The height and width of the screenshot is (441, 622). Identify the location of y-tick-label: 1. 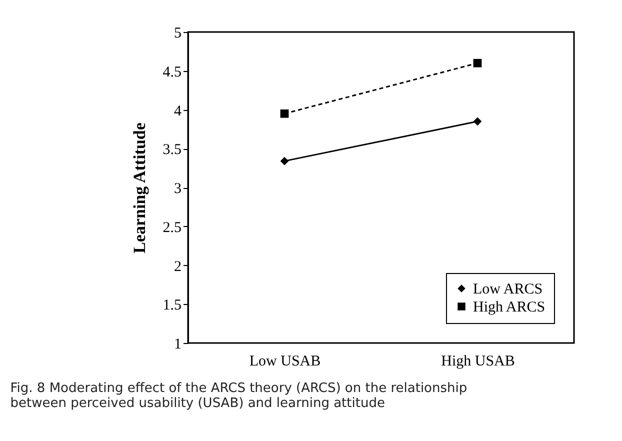
(178, 344).